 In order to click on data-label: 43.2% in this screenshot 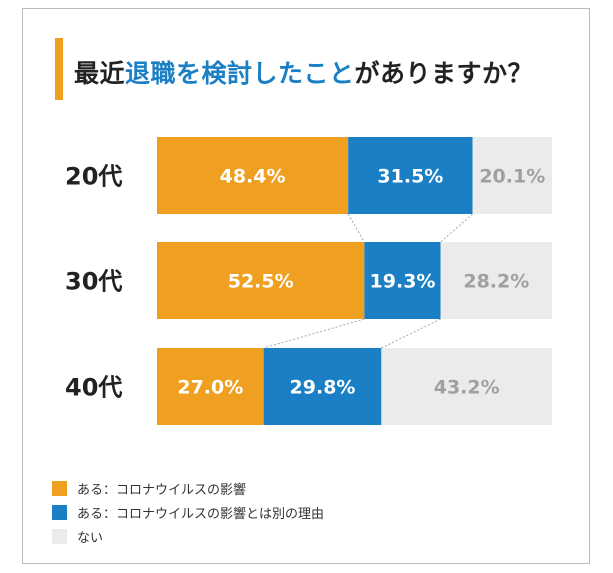, I will do `click(467, 388)`.